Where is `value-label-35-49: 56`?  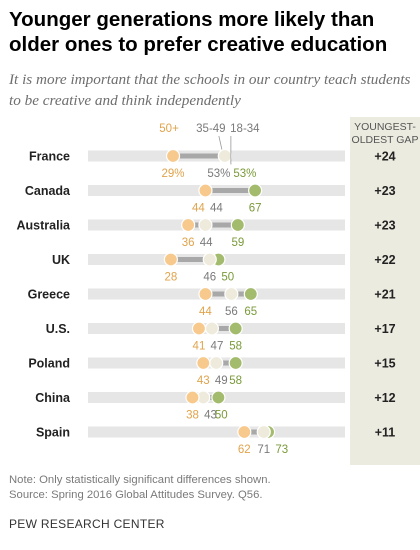 value-label-35-49: 56 is located at coordinates (231, 312).